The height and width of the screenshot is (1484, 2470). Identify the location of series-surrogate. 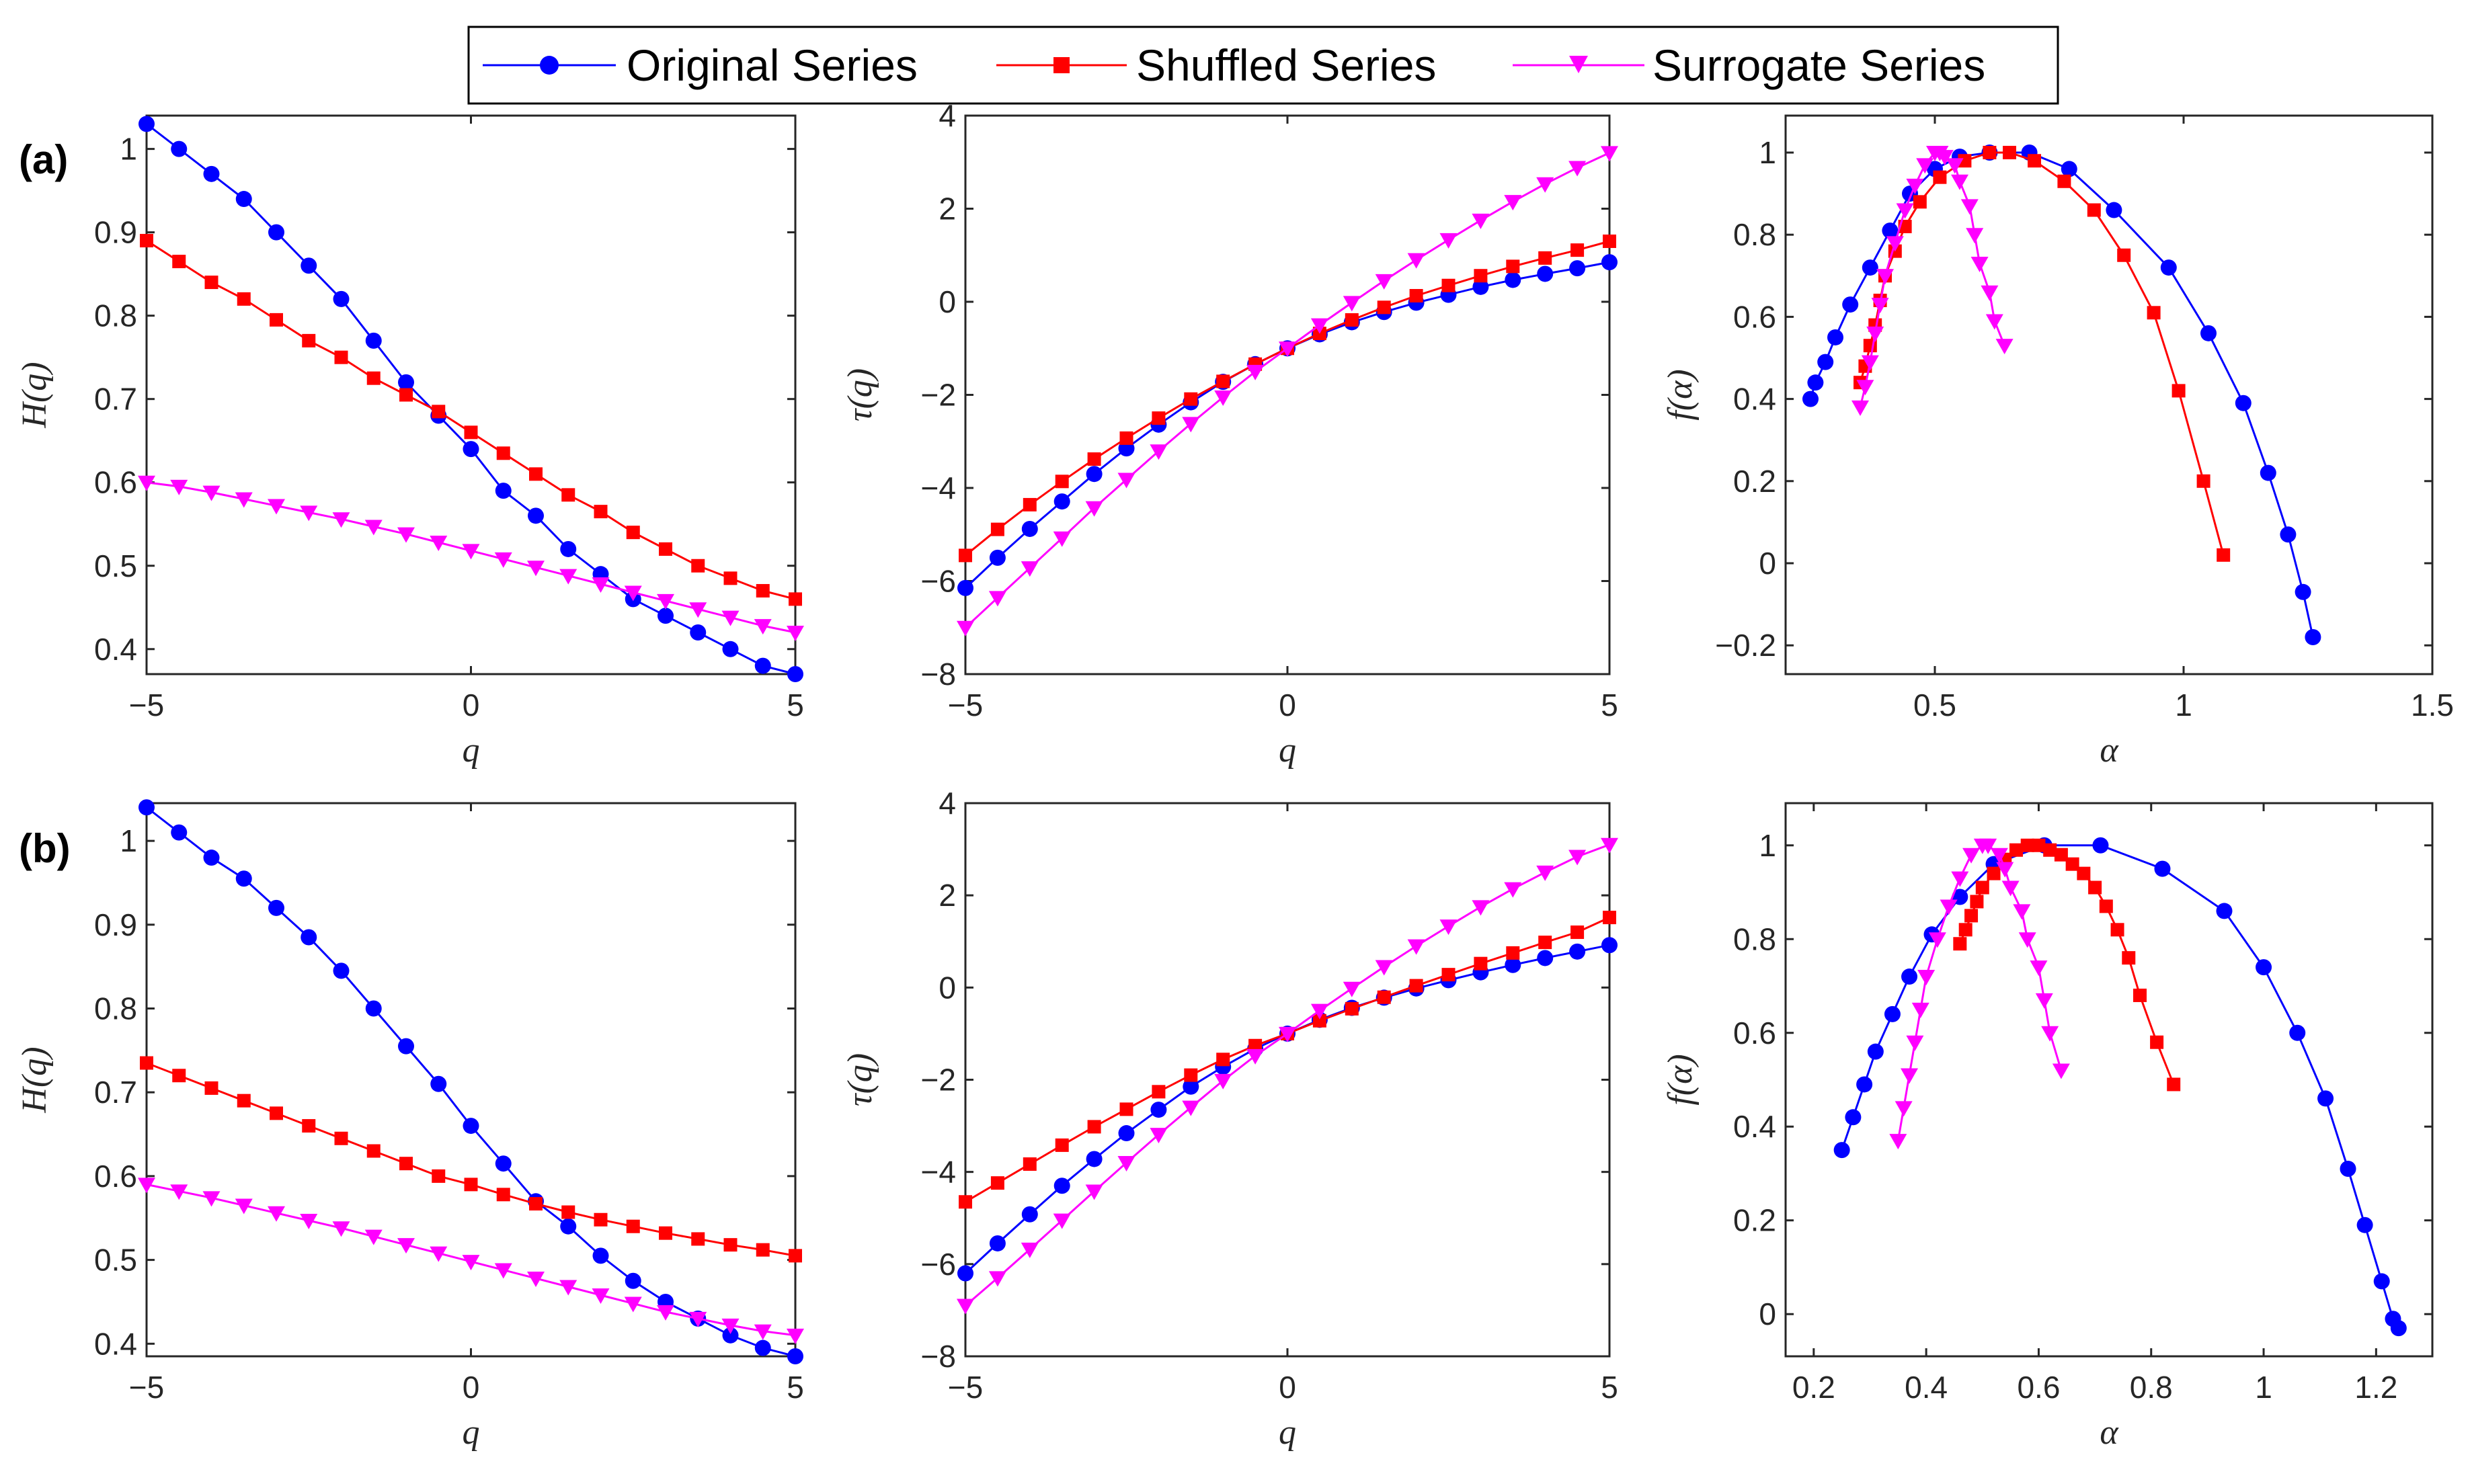
(1287, 1076).